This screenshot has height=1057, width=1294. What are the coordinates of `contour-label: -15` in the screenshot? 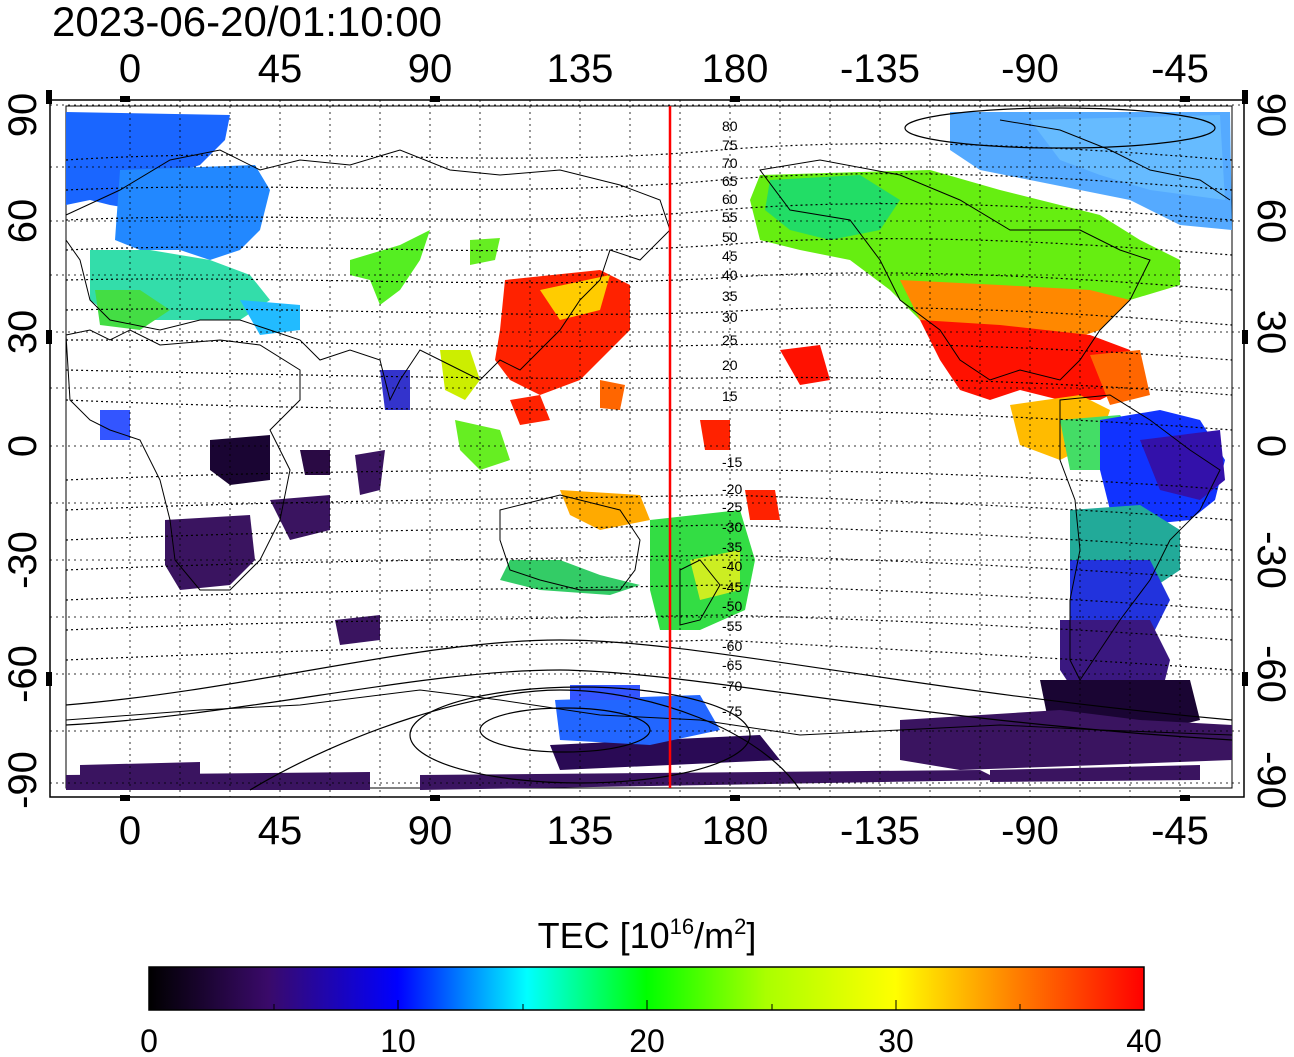 It's located at (732, 462).